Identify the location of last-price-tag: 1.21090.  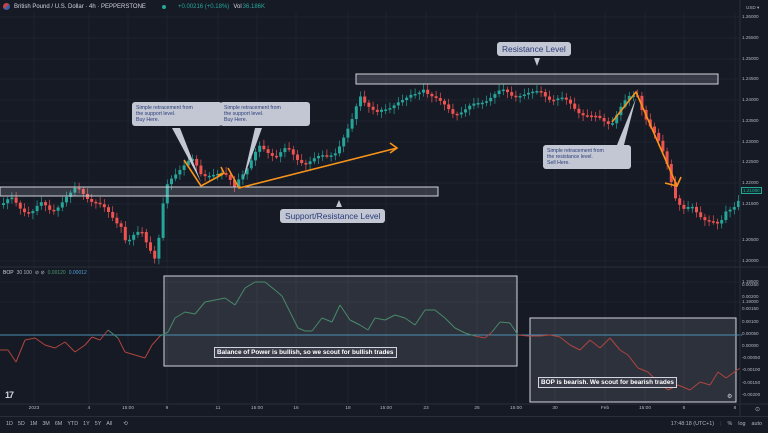
(751, 190).